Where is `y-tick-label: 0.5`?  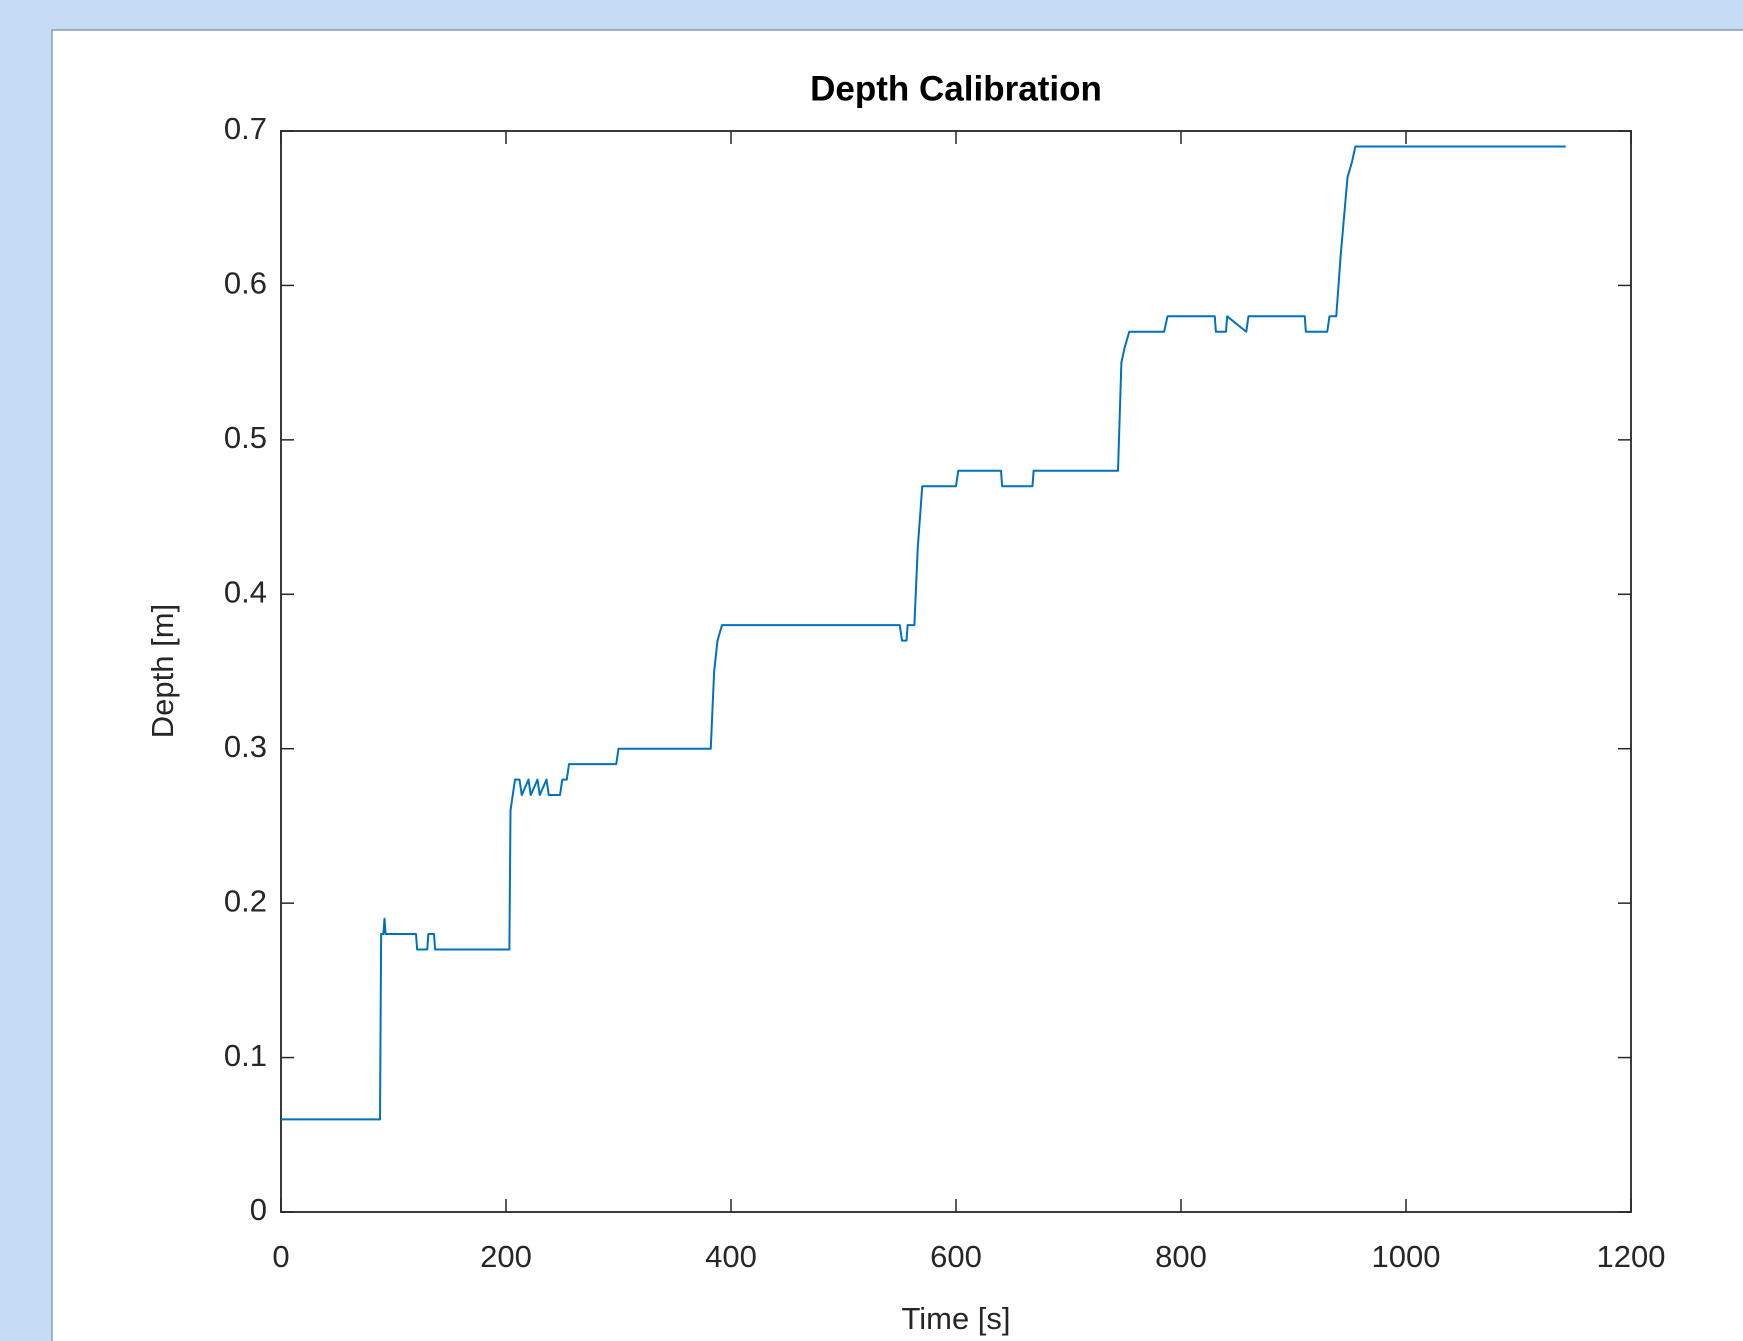 y-tick-label: 0.5 is located at coordinates (245, 437).